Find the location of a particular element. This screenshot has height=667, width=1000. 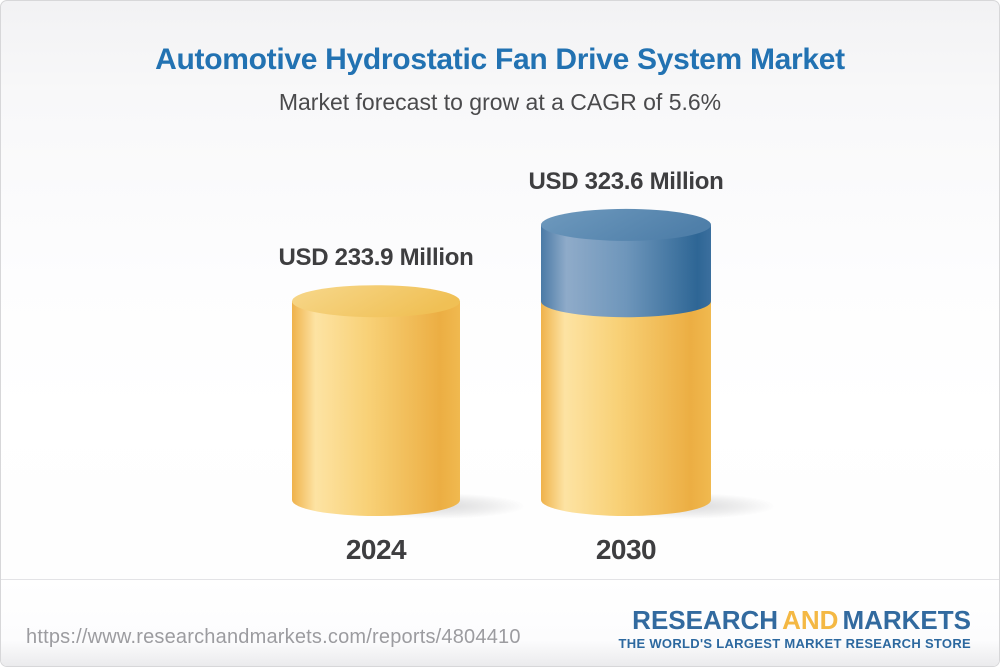

logo-word-and: AND is located at coordinates (810, 620).